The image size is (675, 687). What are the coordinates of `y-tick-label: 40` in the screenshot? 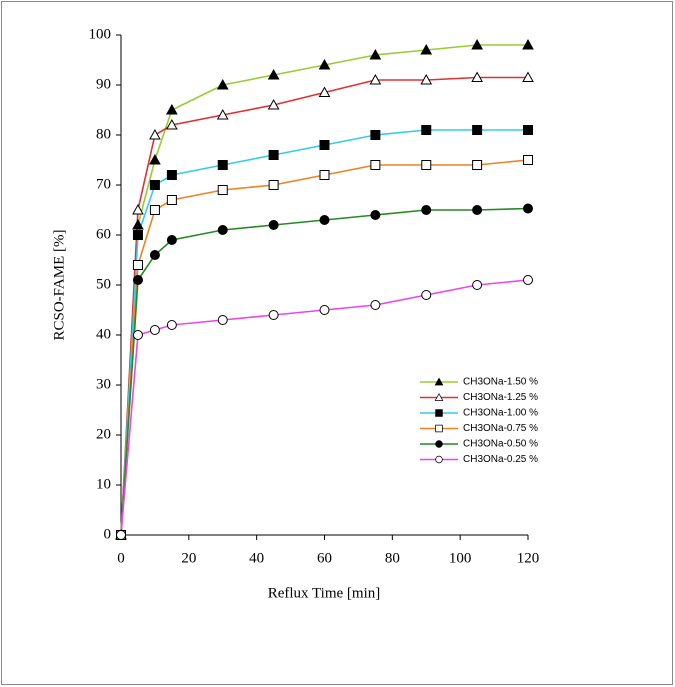 It's located at (103, 334).